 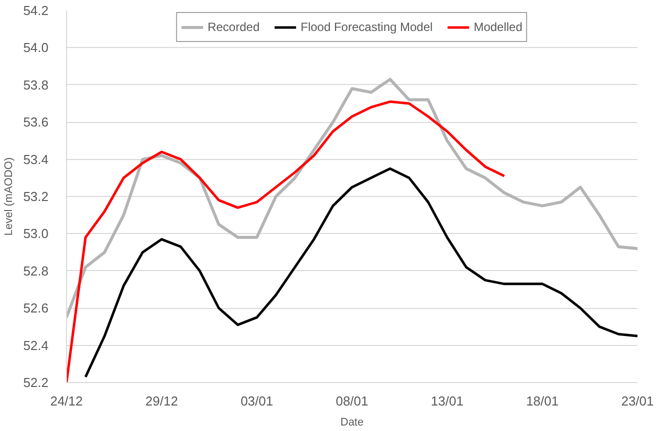 What do you see at coordinates (36, 159) in the screenshot?
I see `y-tick-label: 53.4` at bounding box center [36, 159].